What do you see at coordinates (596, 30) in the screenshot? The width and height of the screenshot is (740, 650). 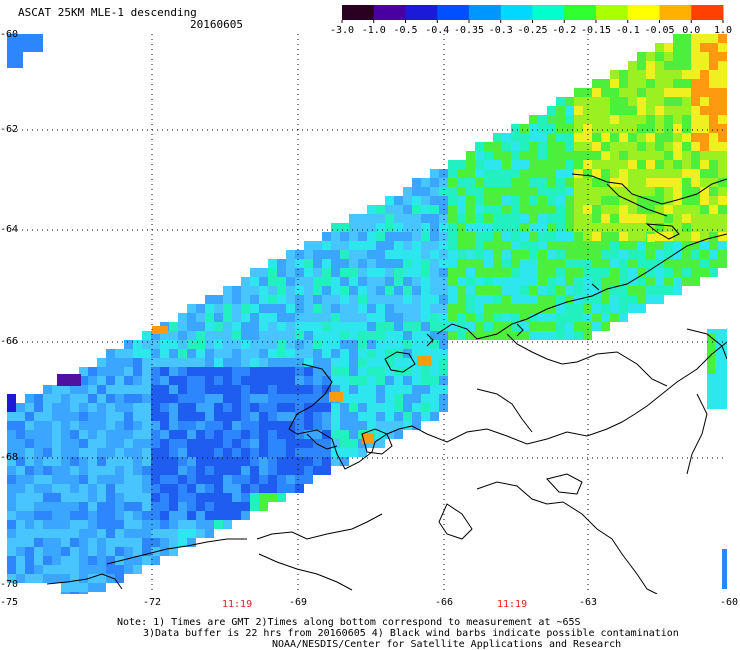 I see `colorbar-label: -0.15` at bounding box center [596, 30].